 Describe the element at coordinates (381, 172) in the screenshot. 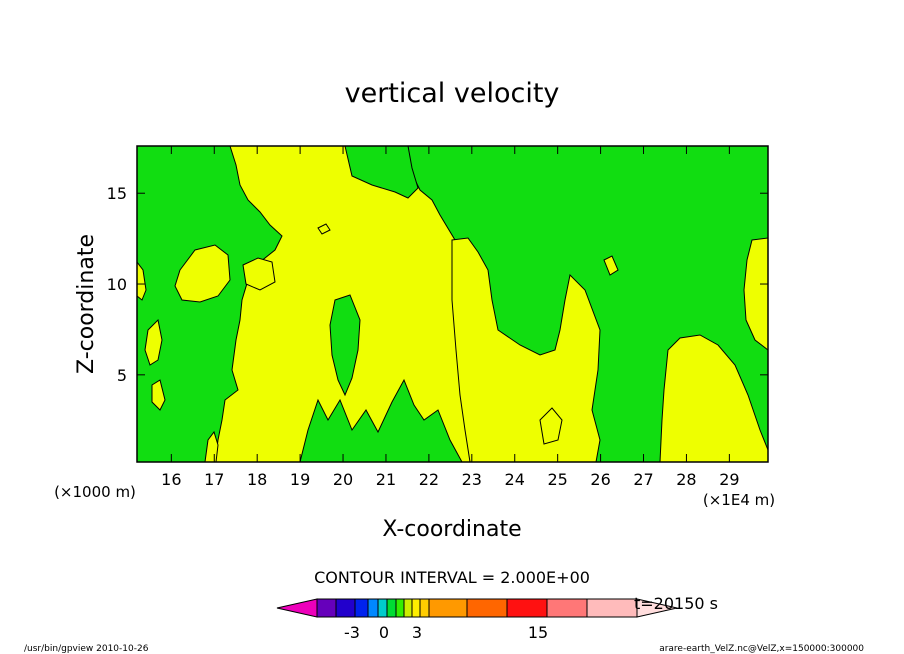

I see `green-region-upper` at that location.